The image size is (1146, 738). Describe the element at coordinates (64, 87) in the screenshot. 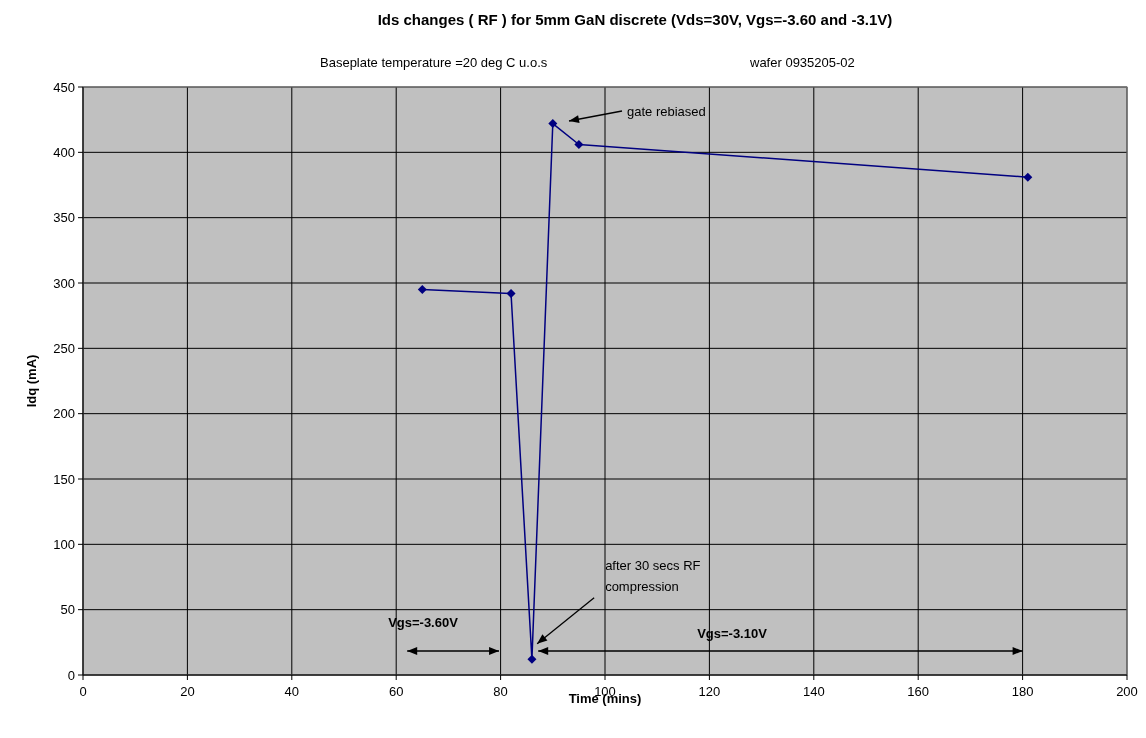

I see `y-tick-label: 450` at that location.